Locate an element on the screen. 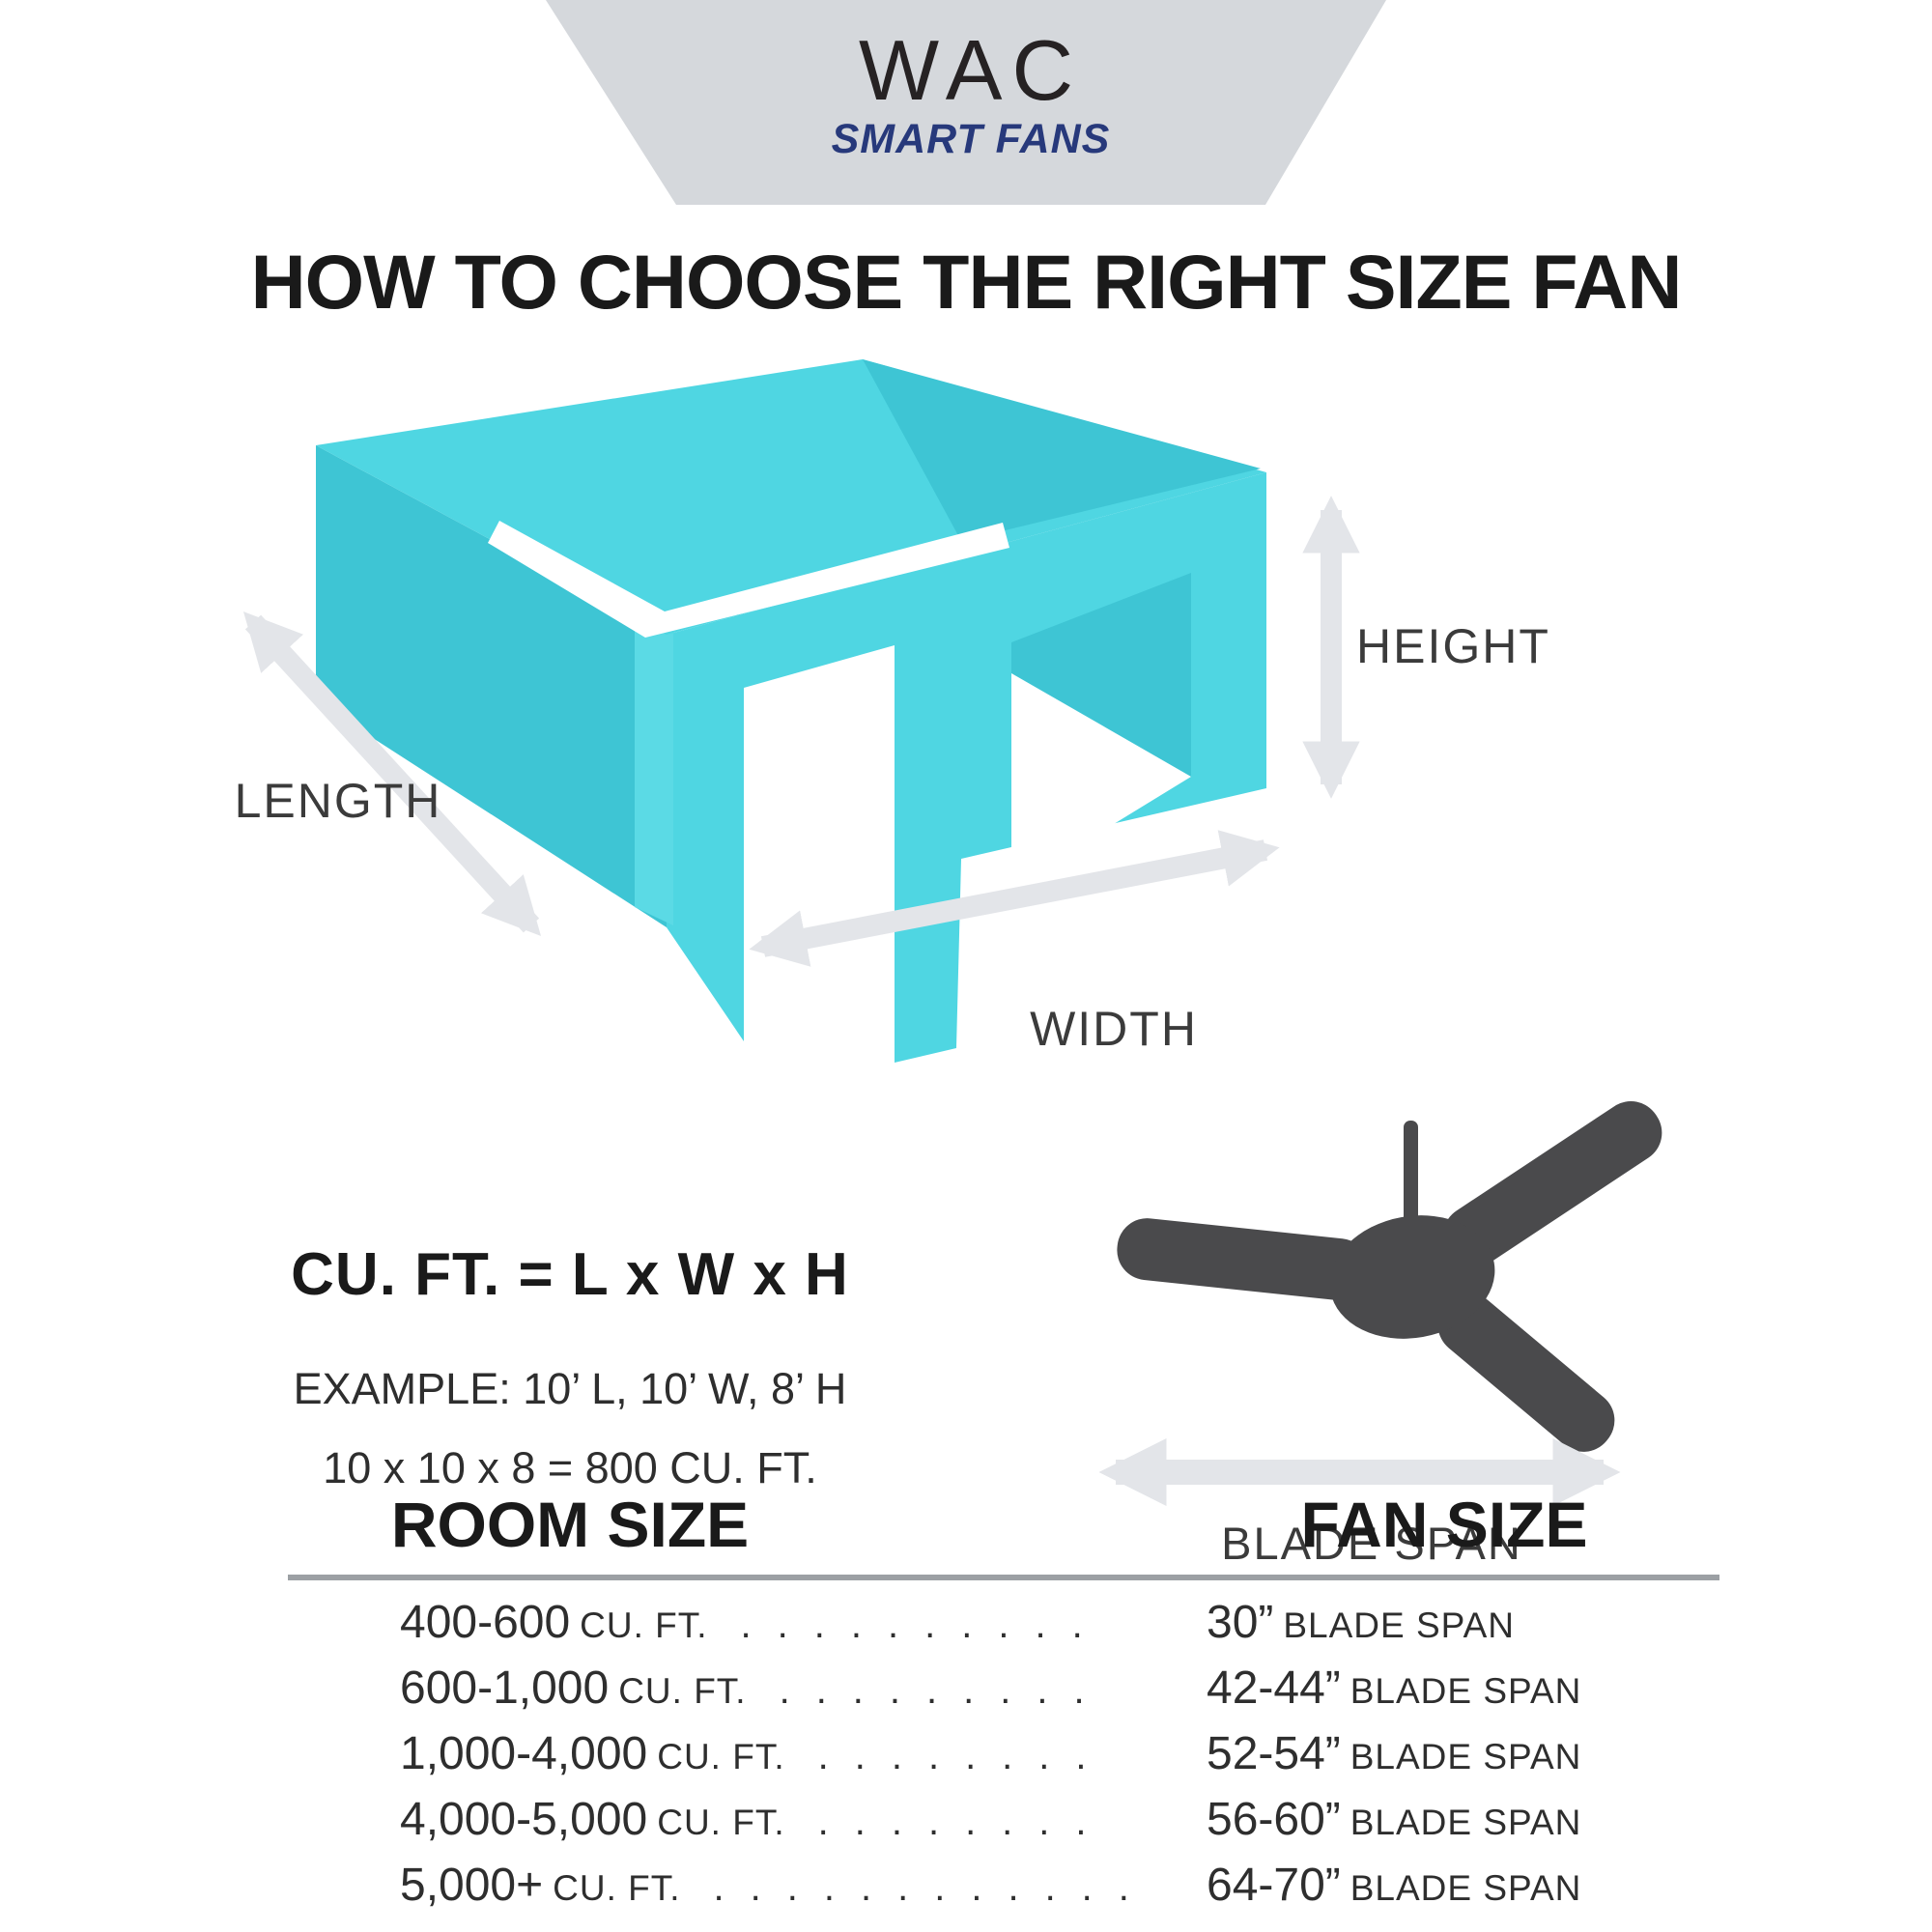 The width and height of the screenshot is (1932, 1932). room-size-value: 400-600 is located at coordinates (485, 1622).